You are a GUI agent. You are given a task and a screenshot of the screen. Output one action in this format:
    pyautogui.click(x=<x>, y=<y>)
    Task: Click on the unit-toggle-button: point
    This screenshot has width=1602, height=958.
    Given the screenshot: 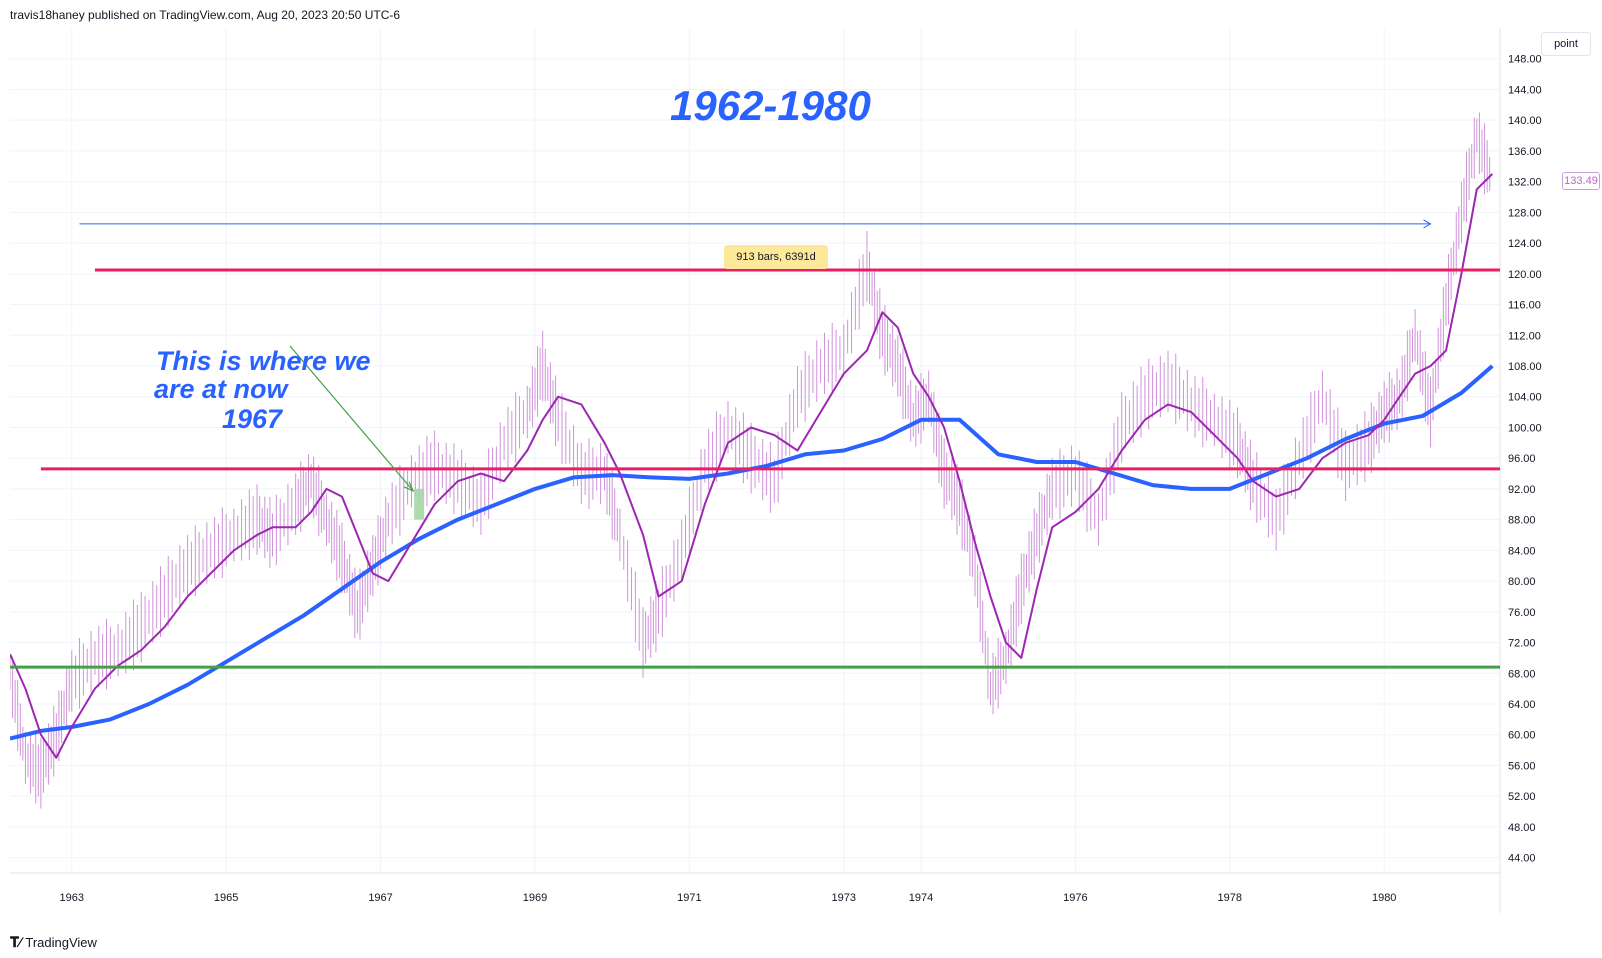 What is the action you would take?
    pyautogui.click(x=1566, y=44)
    